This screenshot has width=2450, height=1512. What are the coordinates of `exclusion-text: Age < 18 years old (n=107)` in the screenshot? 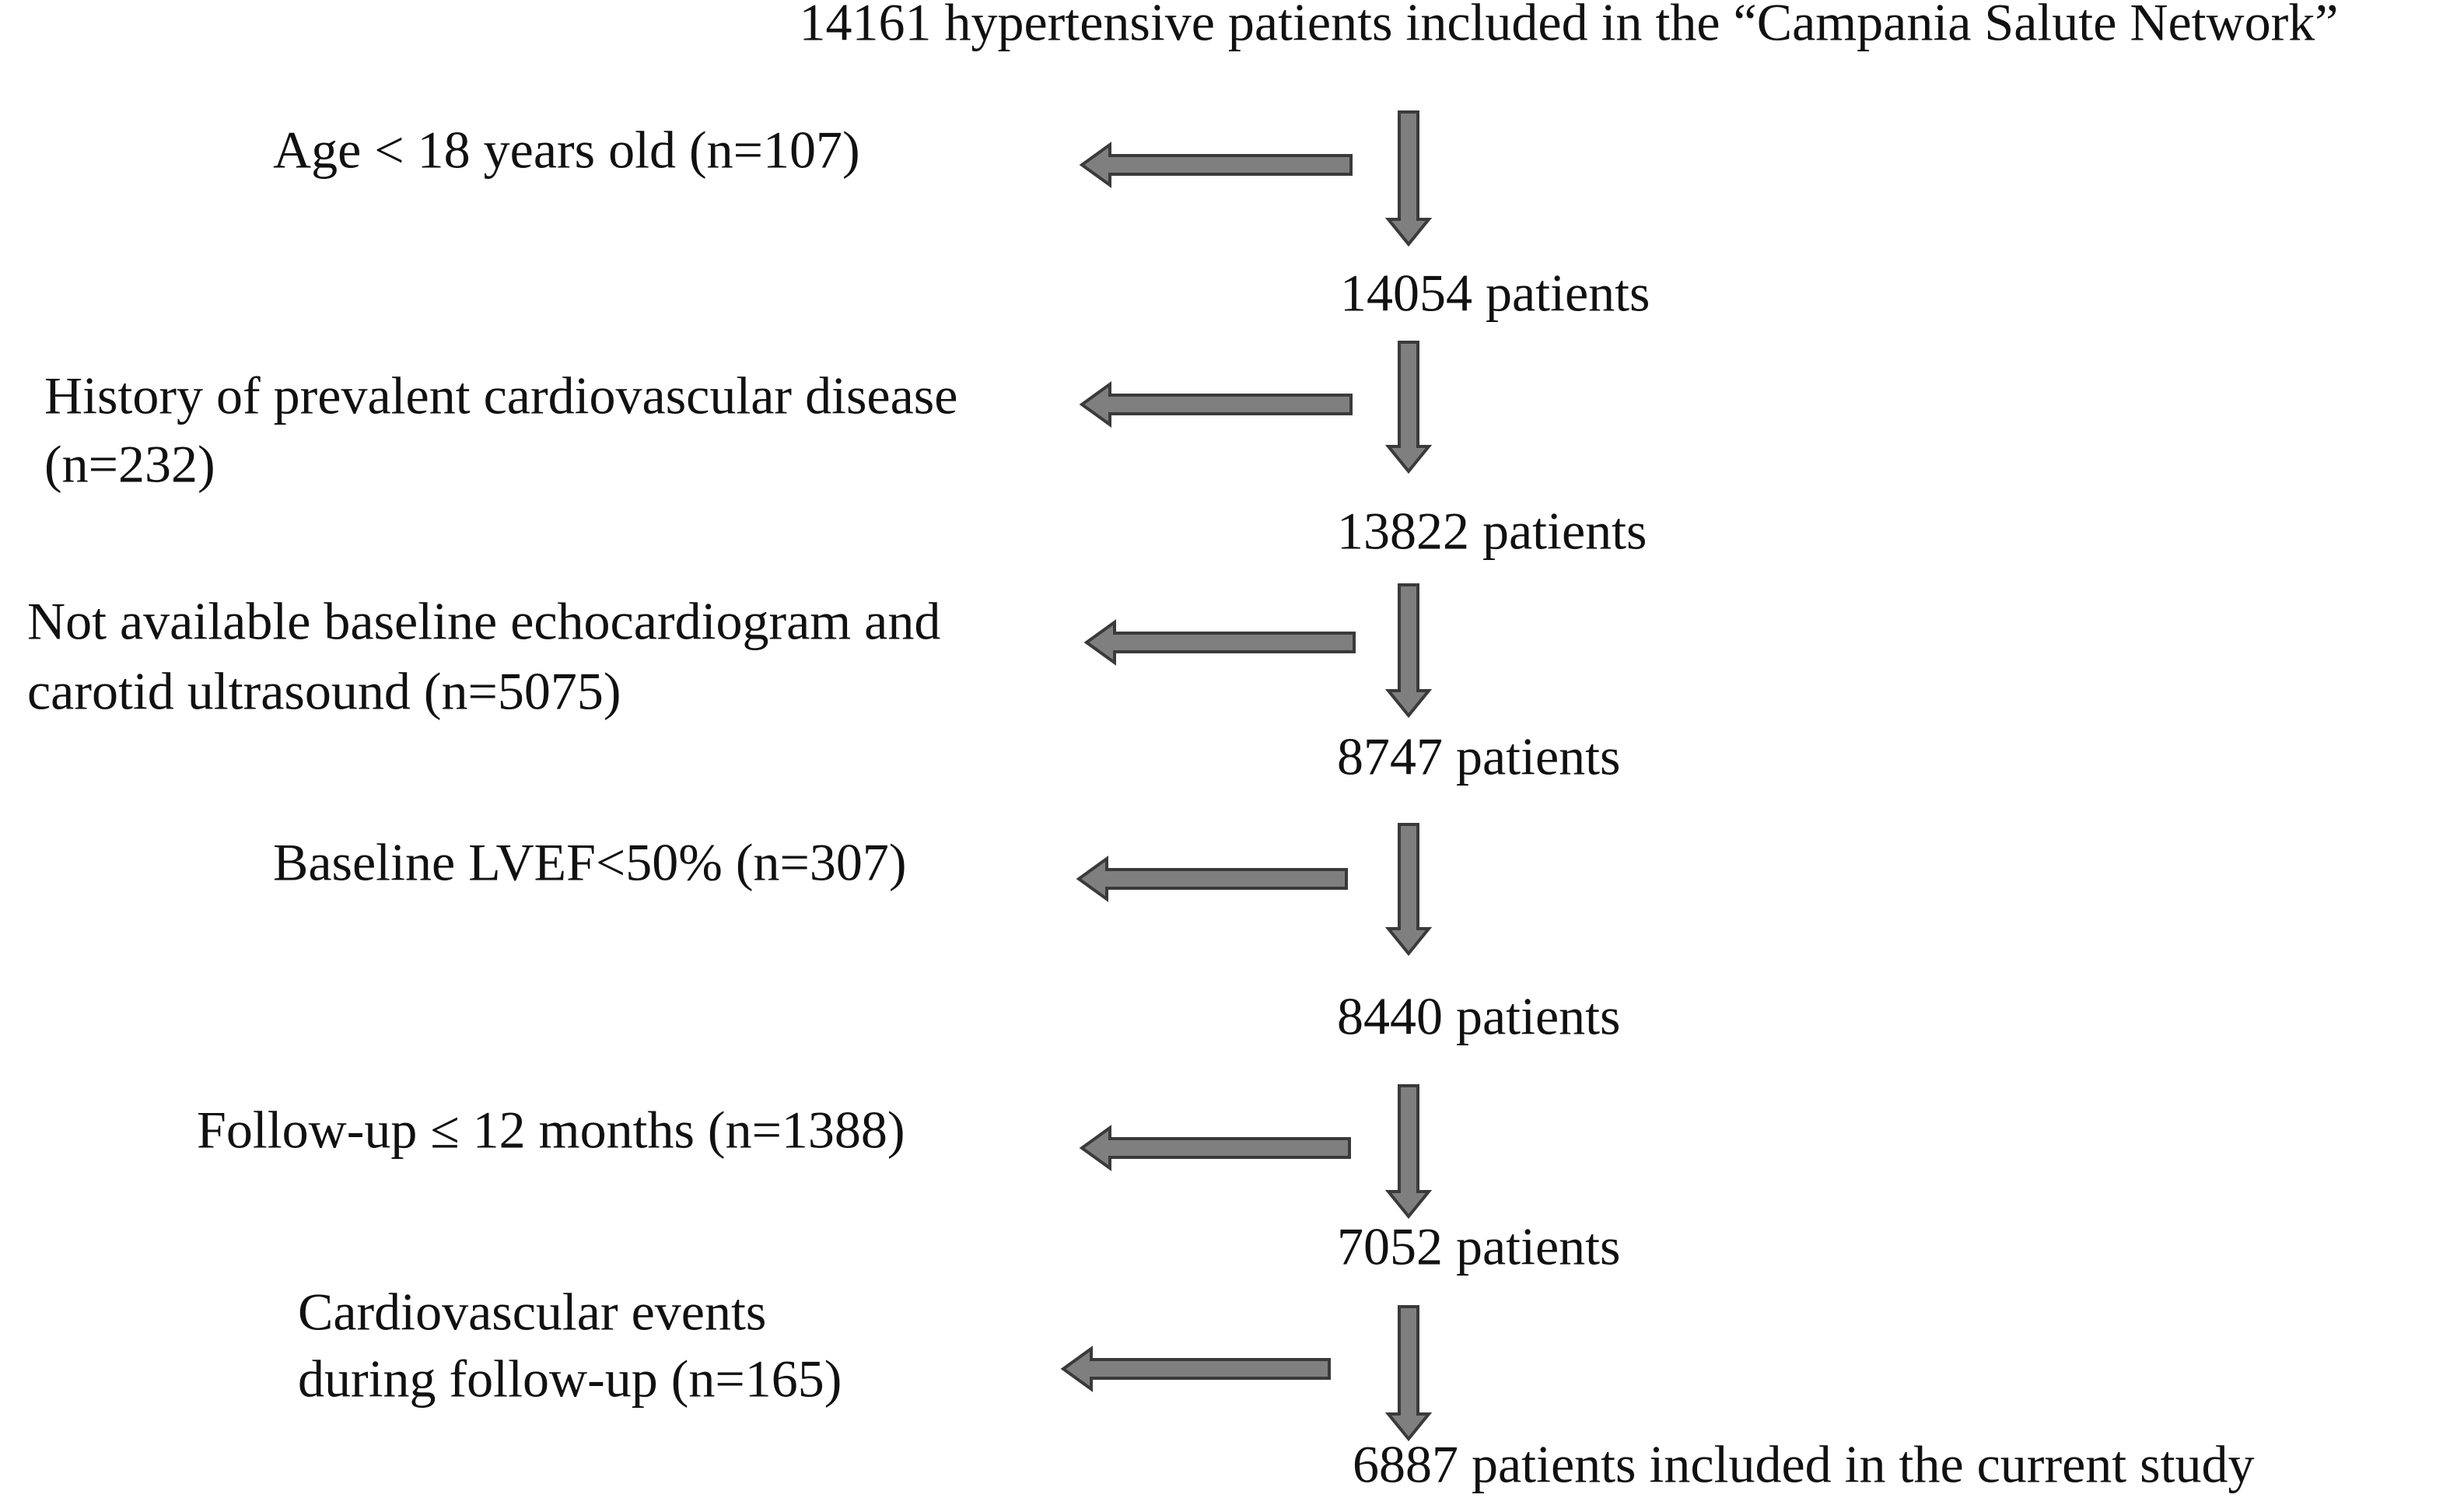 It's located at (566, 151).